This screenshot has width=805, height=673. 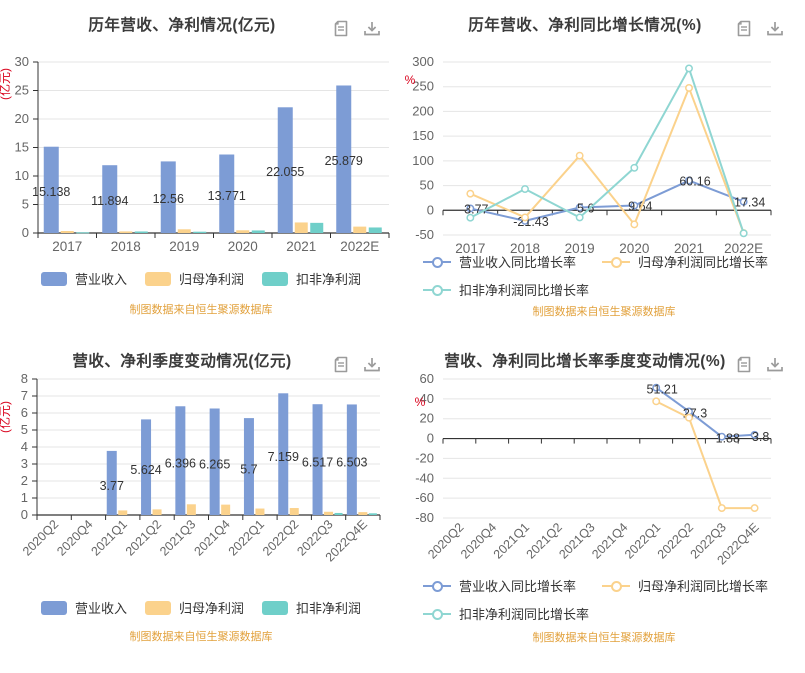 I want to click on grid: -50 0 50 100 150 200 250 300, so click(x=591, y=148).